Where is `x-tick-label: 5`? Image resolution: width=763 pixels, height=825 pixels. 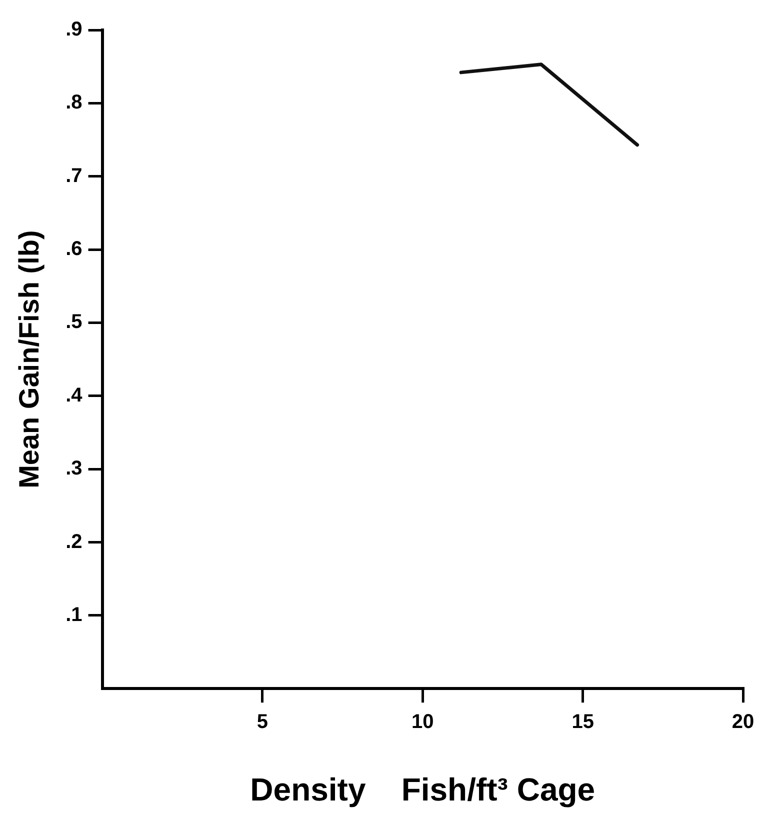 x-tick-label: 5 is located at coordinates (262, 722).